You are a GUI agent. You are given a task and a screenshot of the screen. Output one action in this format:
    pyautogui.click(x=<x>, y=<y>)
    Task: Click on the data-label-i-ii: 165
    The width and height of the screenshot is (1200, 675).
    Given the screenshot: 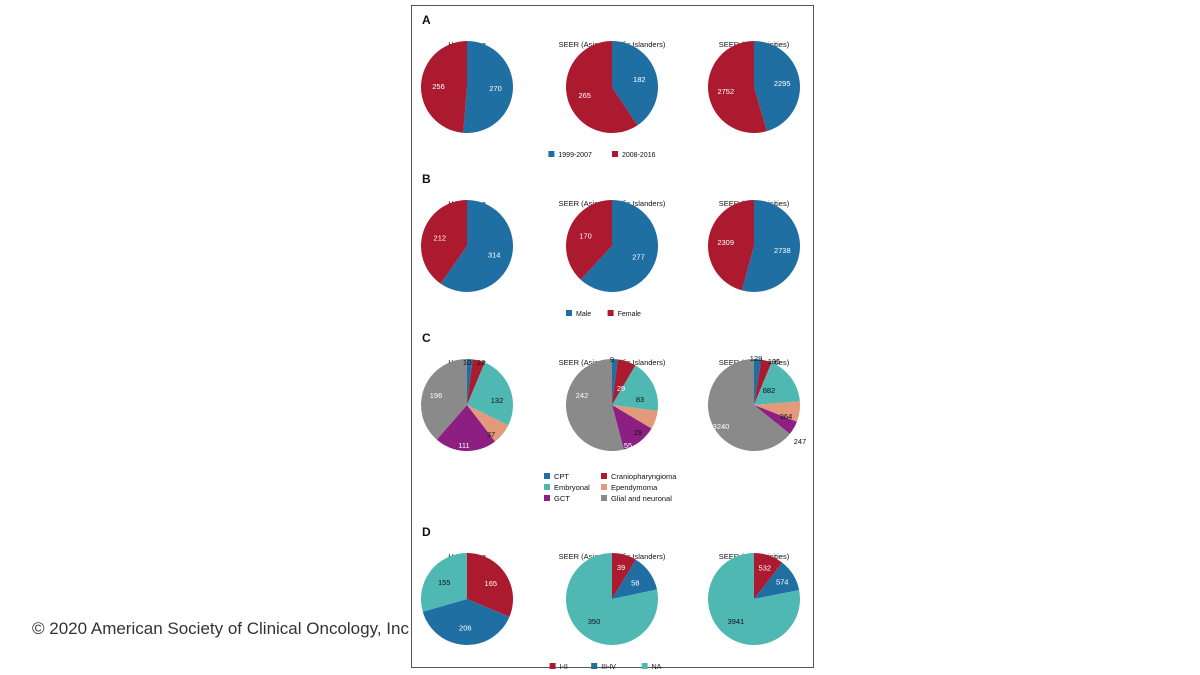 What is the action you would take?
    pyautogui.click(x=491, y=583)
    